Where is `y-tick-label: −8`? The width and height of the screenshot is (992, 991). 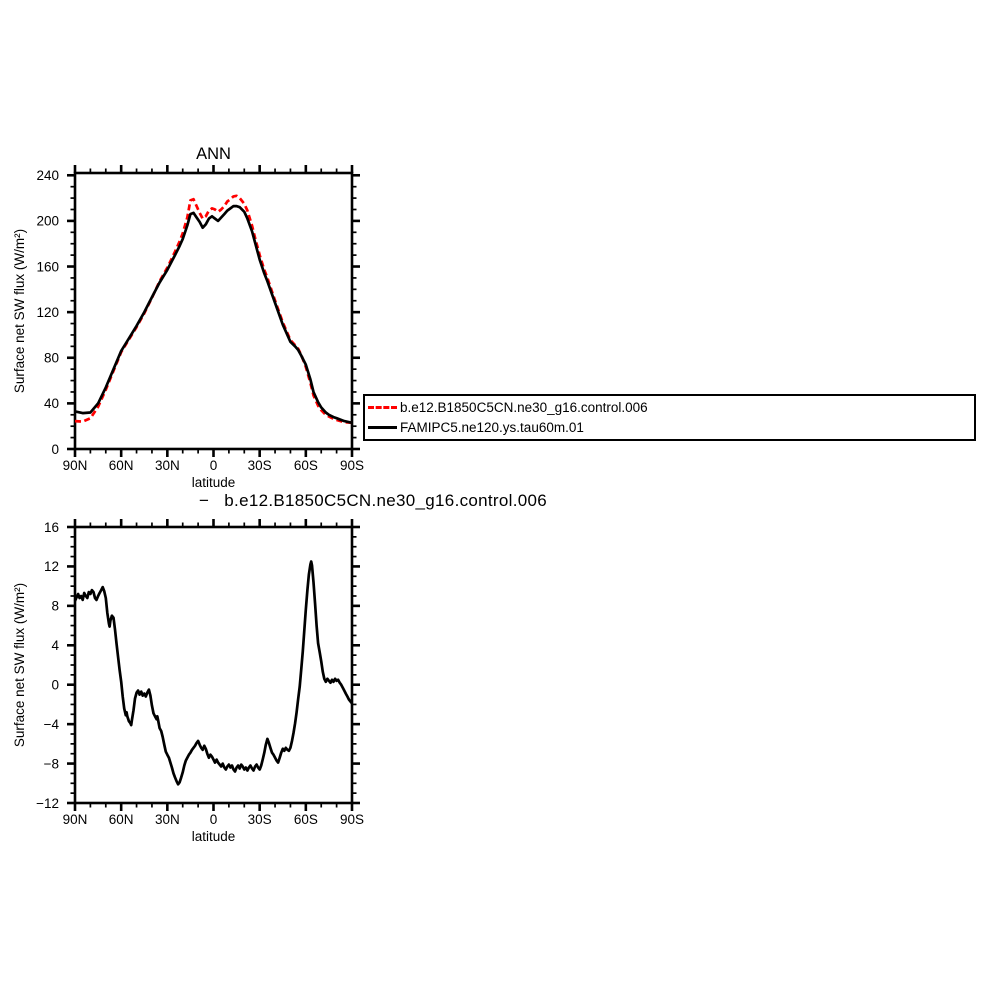
y-tick-label: −8 is located at coordinates (51, 763).